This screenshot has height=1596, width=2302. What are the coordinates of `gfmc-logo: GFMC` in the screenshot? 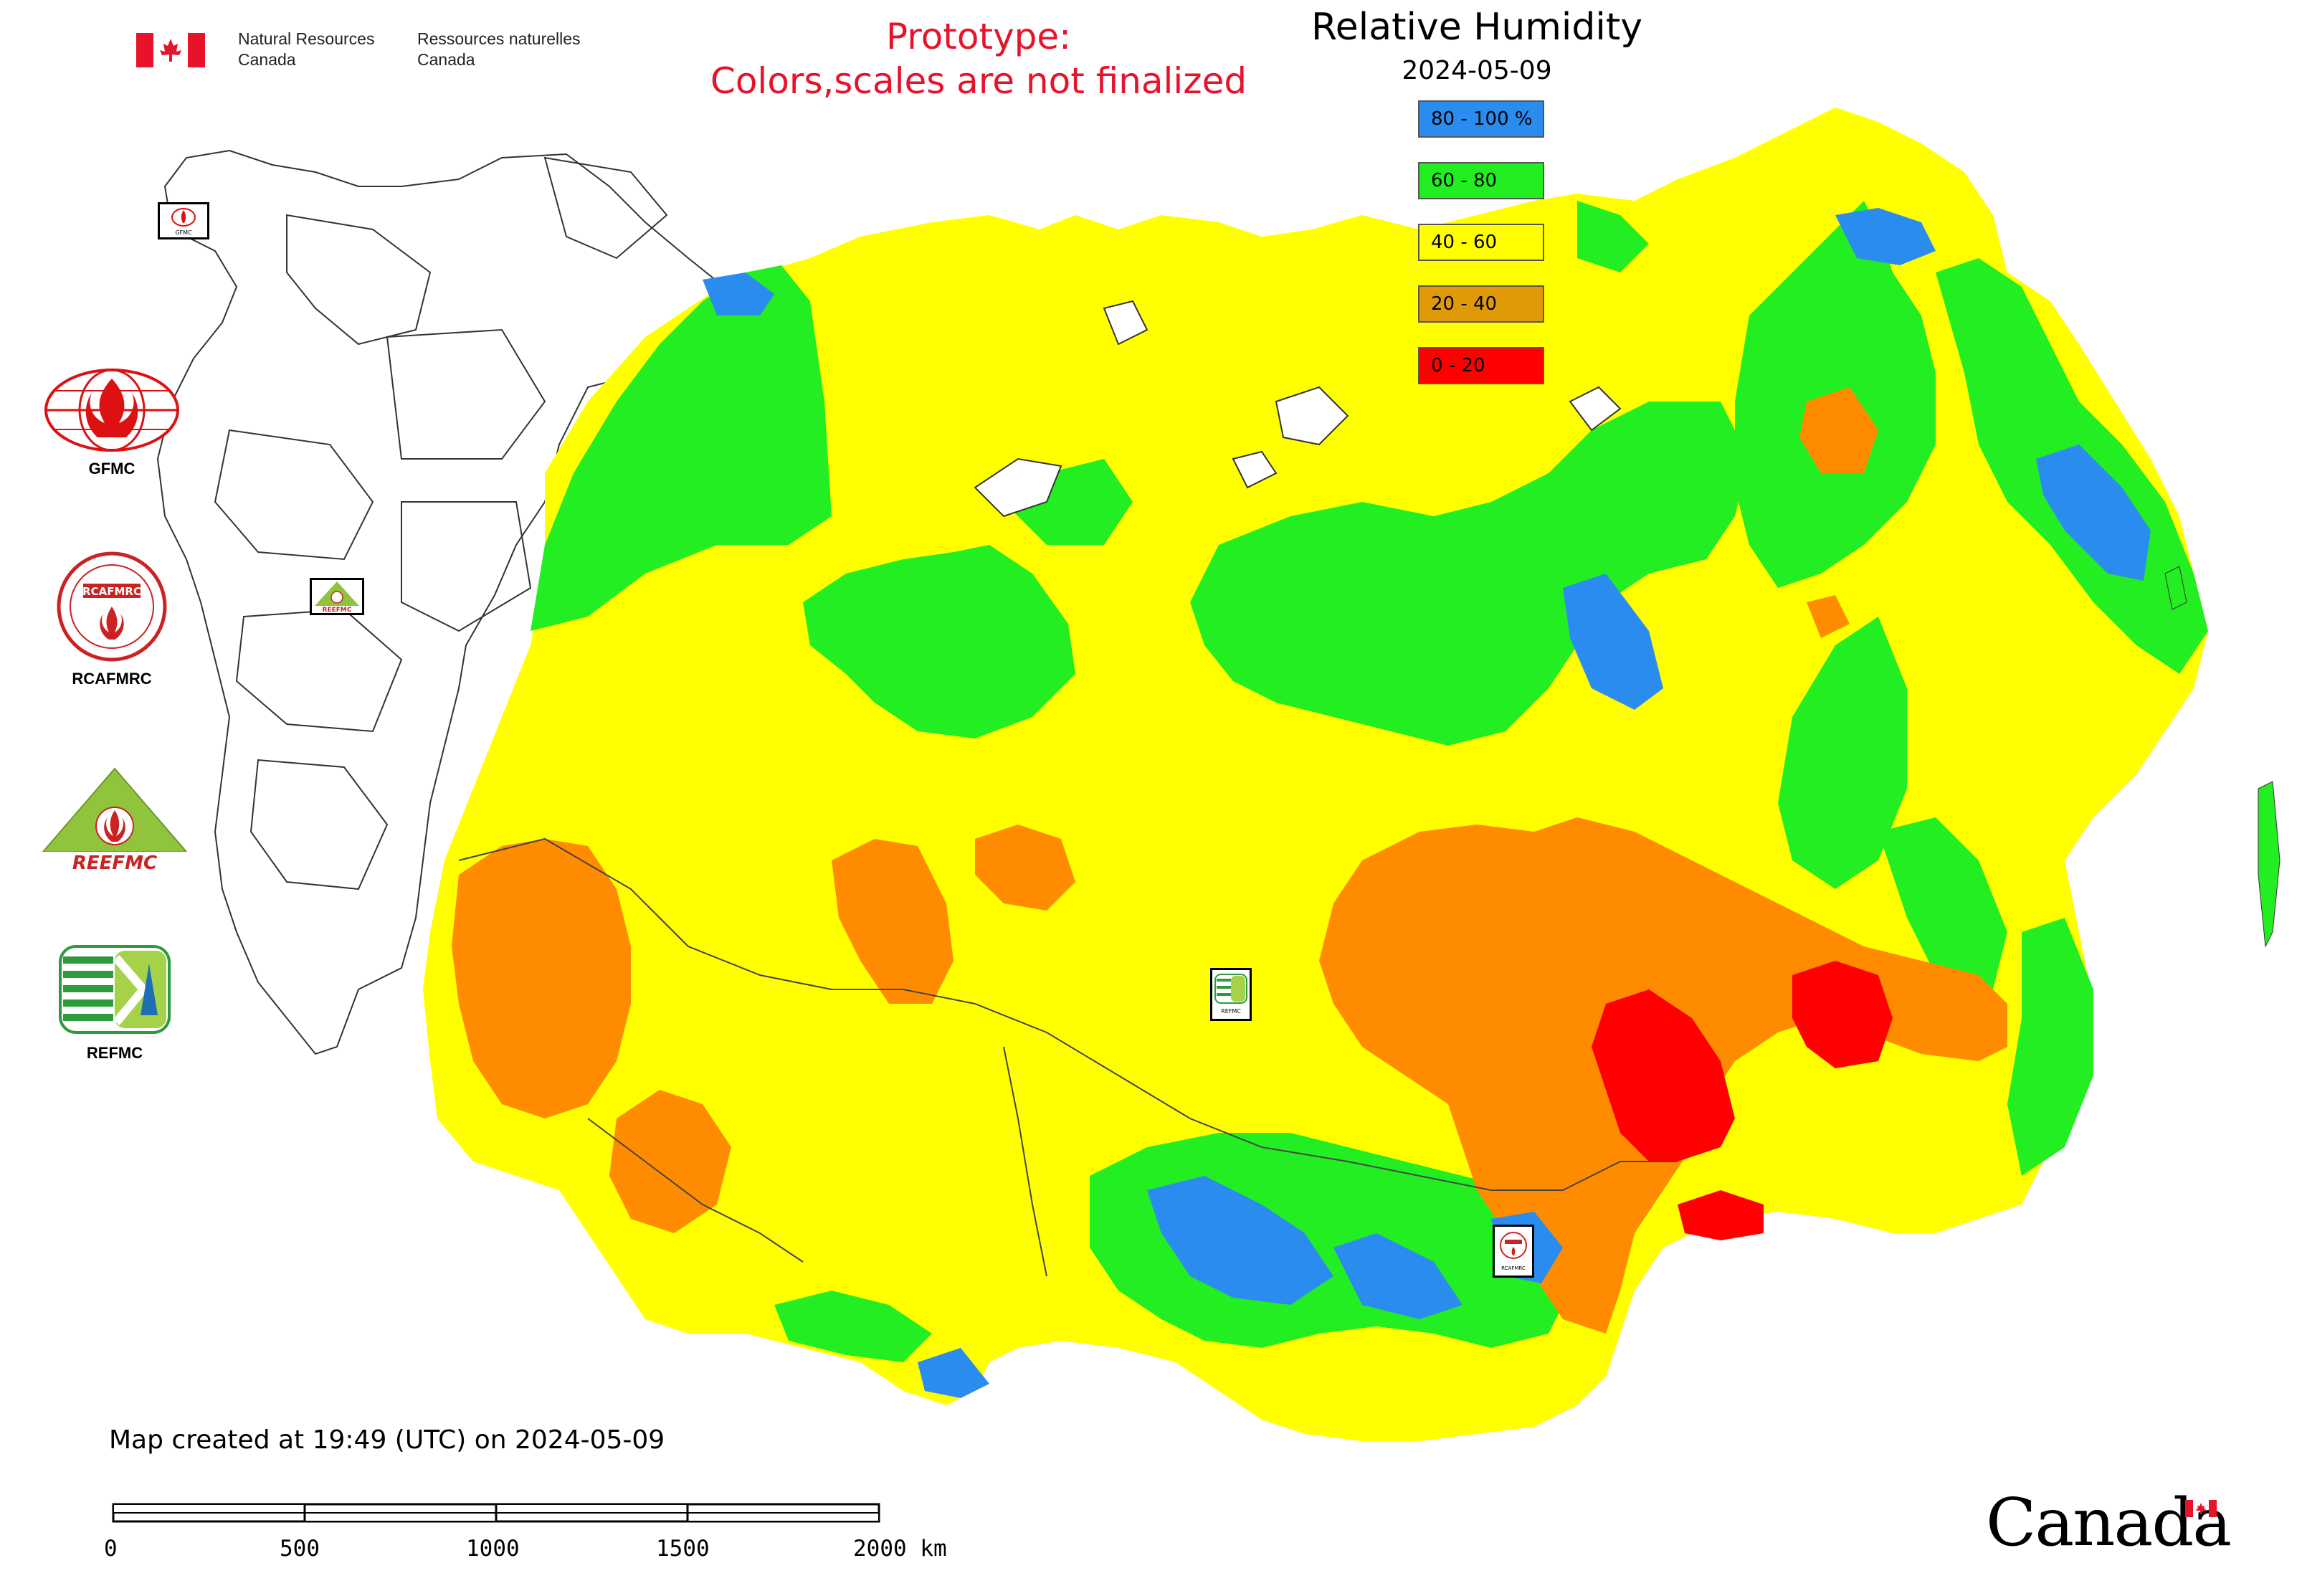 It's located at (112, 422).